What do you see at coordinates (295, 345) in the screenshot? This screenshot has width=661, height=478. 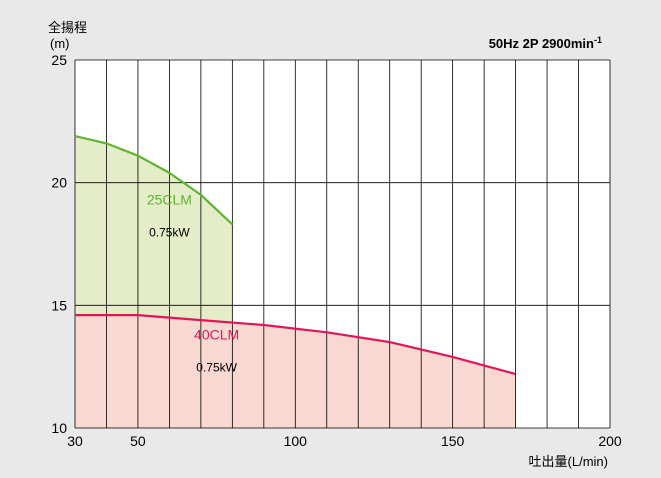 I see `series-line-40CLM` at bounding box center [295, 345].